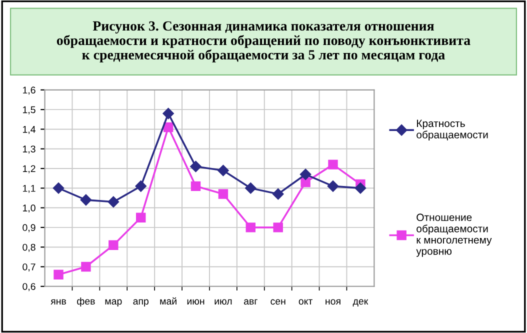 The height and width of the screenshot is (333, 527). What do you see at coordinates (29, 208) in the screenshot?
I see `y-tick-label: 1,0` at bounding box center [29, 208].